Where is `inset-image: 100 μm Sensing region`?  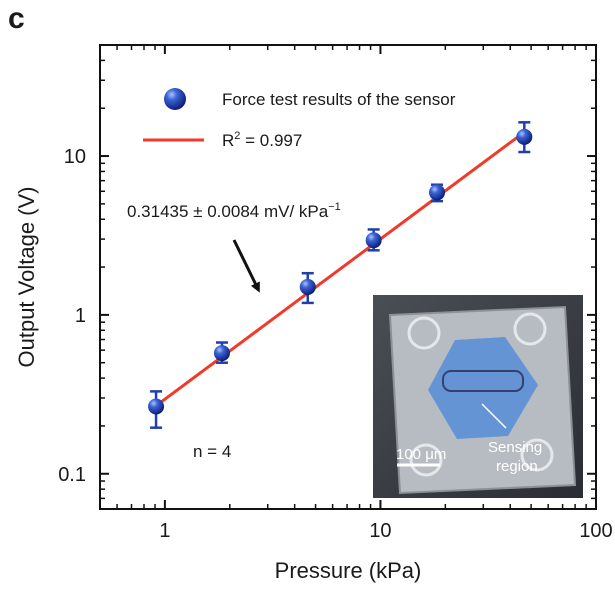 inset-image: 100 μm Sensing region is located at coordinates (478, 396).